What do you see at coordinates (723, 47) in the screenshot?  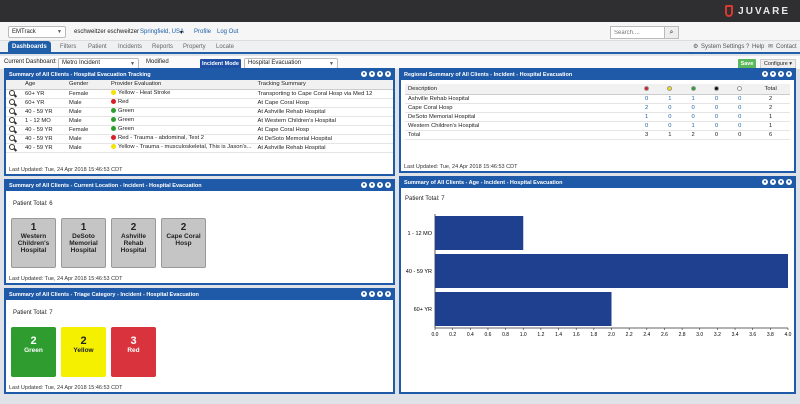 I see `system-settings-link: System Settings` at bounding box center [723, 47].